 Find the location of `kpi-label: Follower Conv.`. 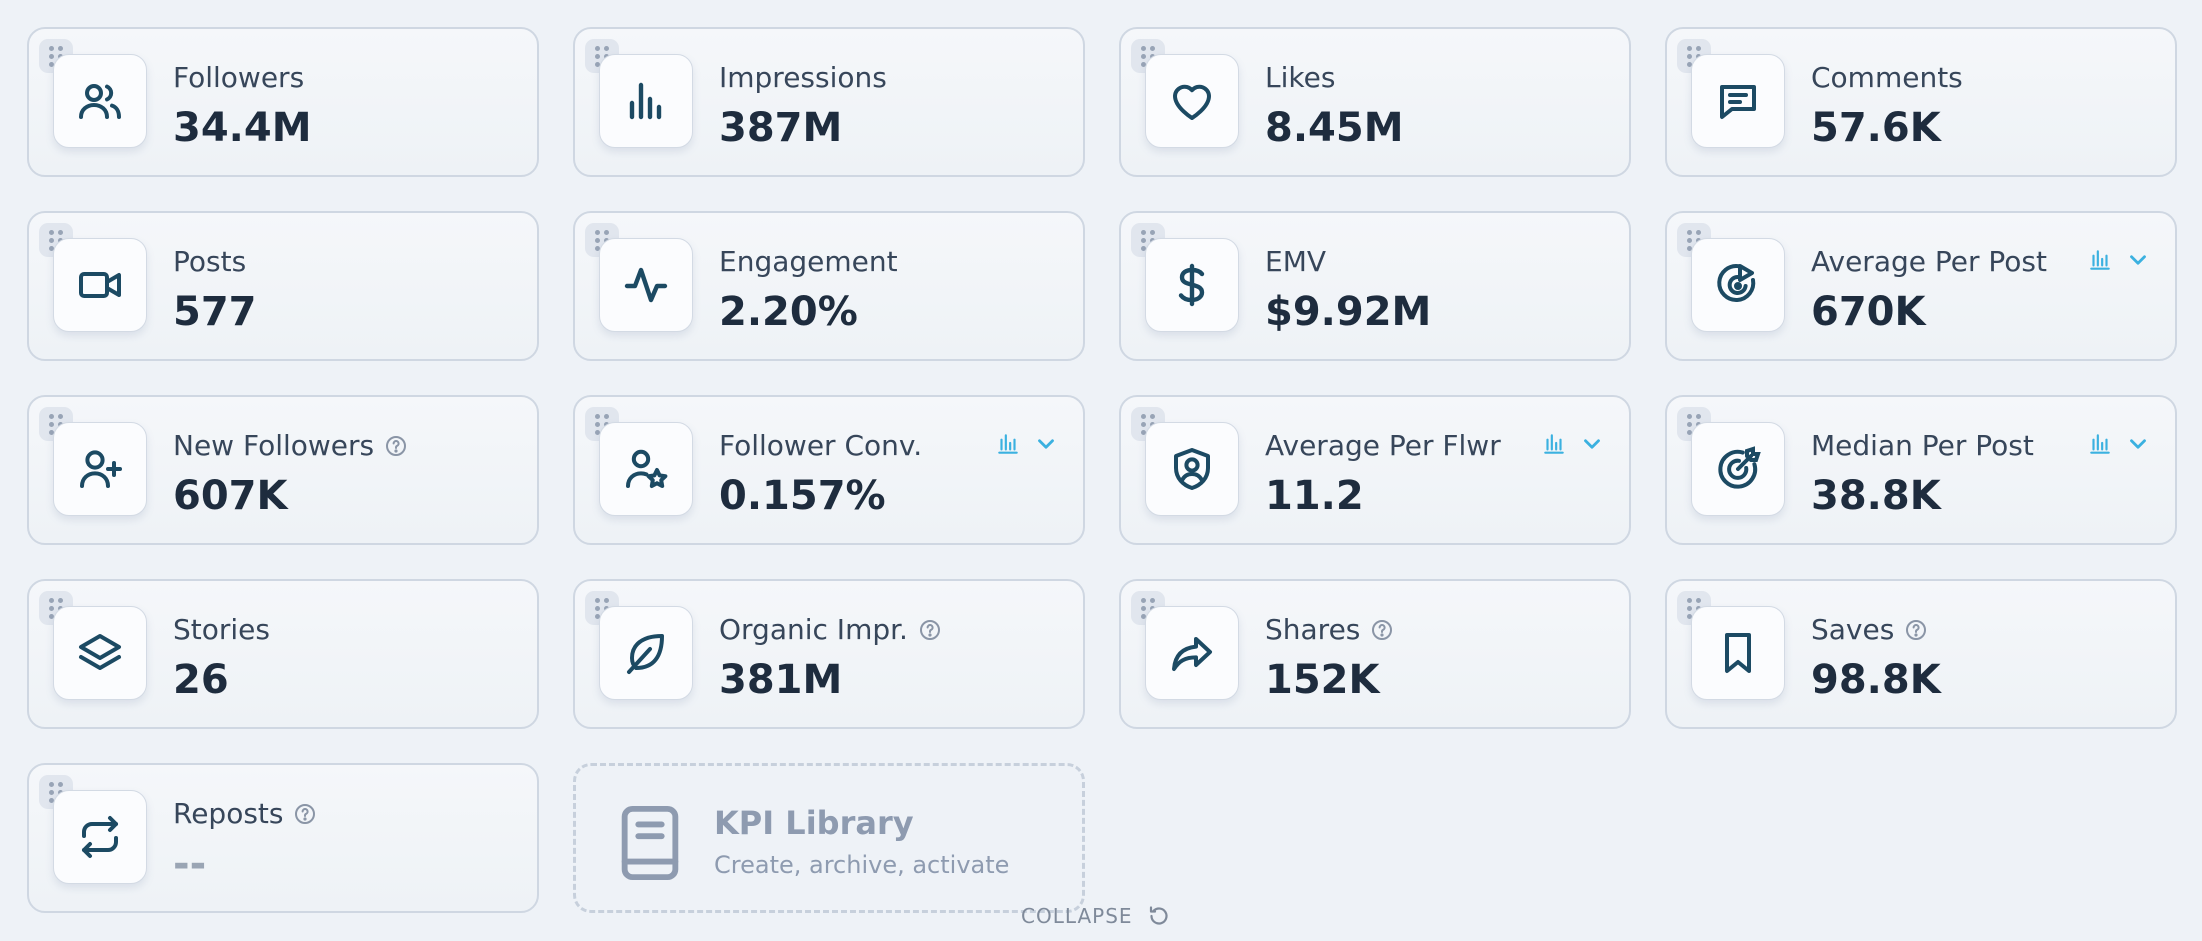

kpi-label: Follower Conv. is located at coordinates (821, 445).